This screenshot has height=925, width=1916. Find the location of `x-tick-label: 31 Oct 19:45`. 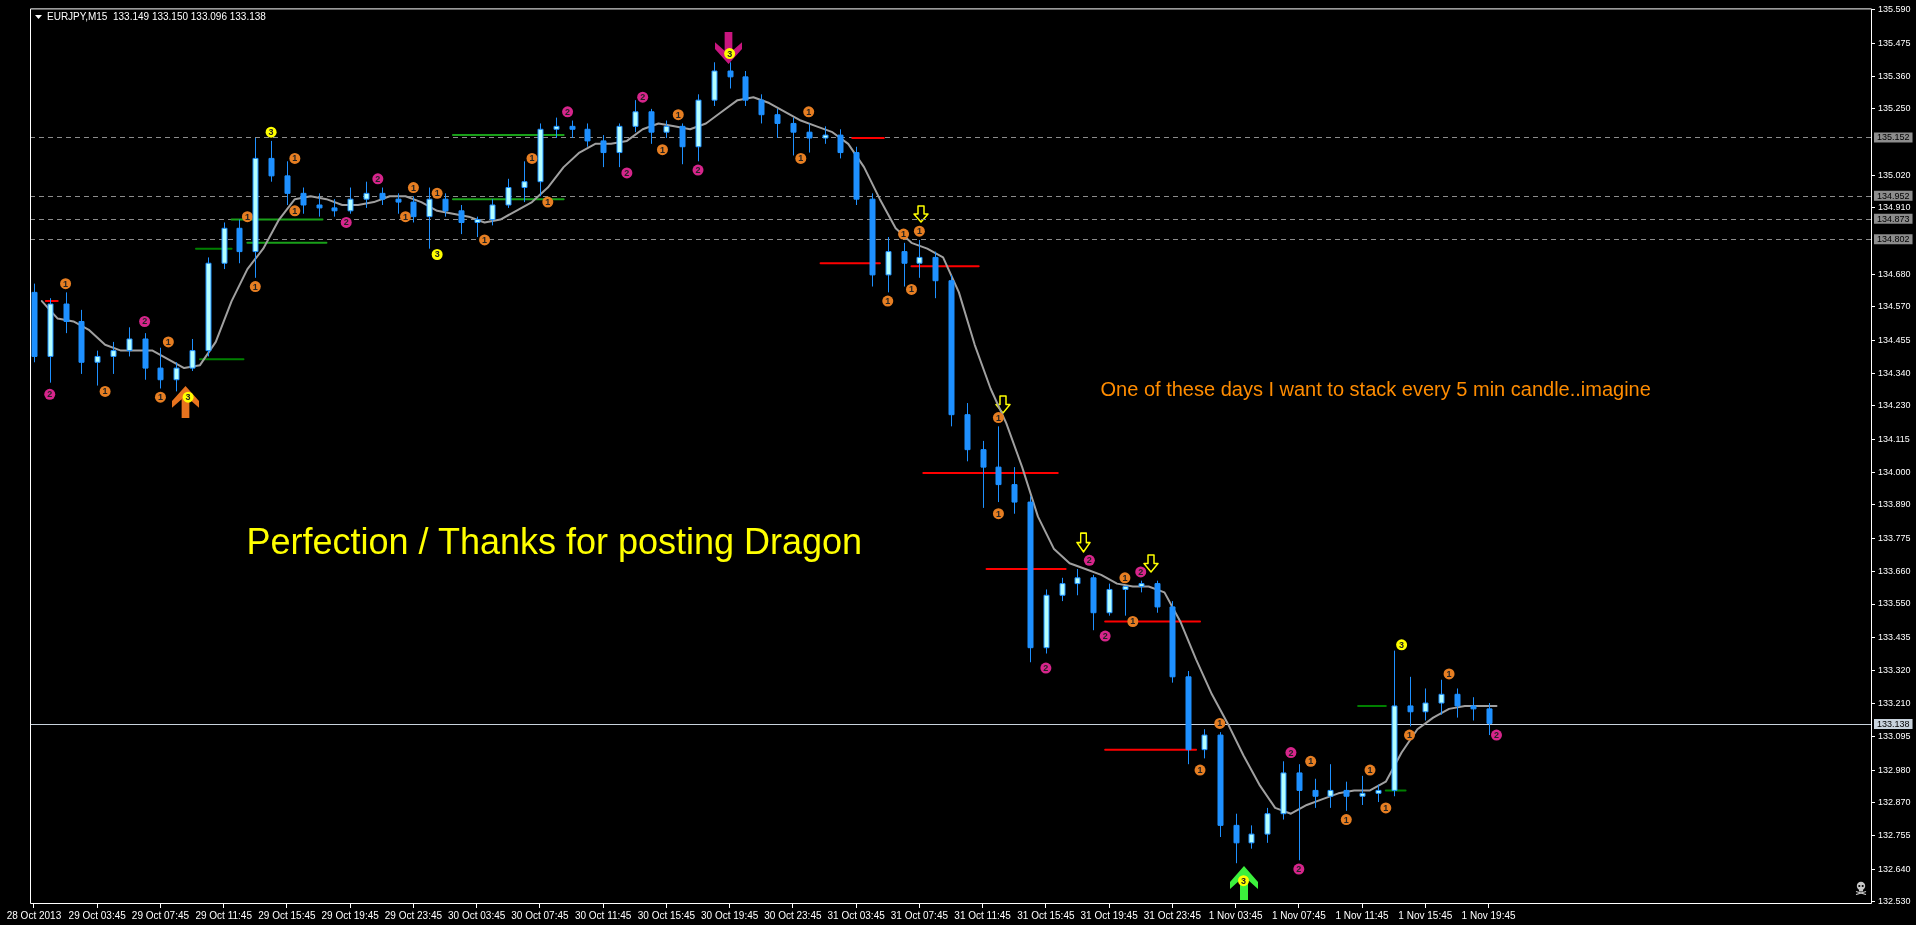

x-tick-label: 31 Oct 19:45 is located at coordinates (1109, 915).